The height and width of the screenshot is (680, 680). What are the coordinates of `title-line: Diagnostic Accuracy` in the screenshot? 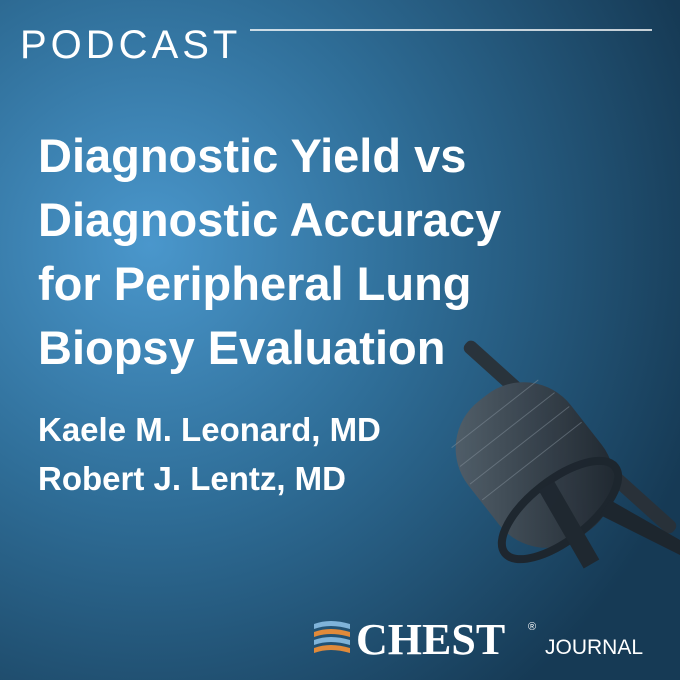 It's located at (269, 219).